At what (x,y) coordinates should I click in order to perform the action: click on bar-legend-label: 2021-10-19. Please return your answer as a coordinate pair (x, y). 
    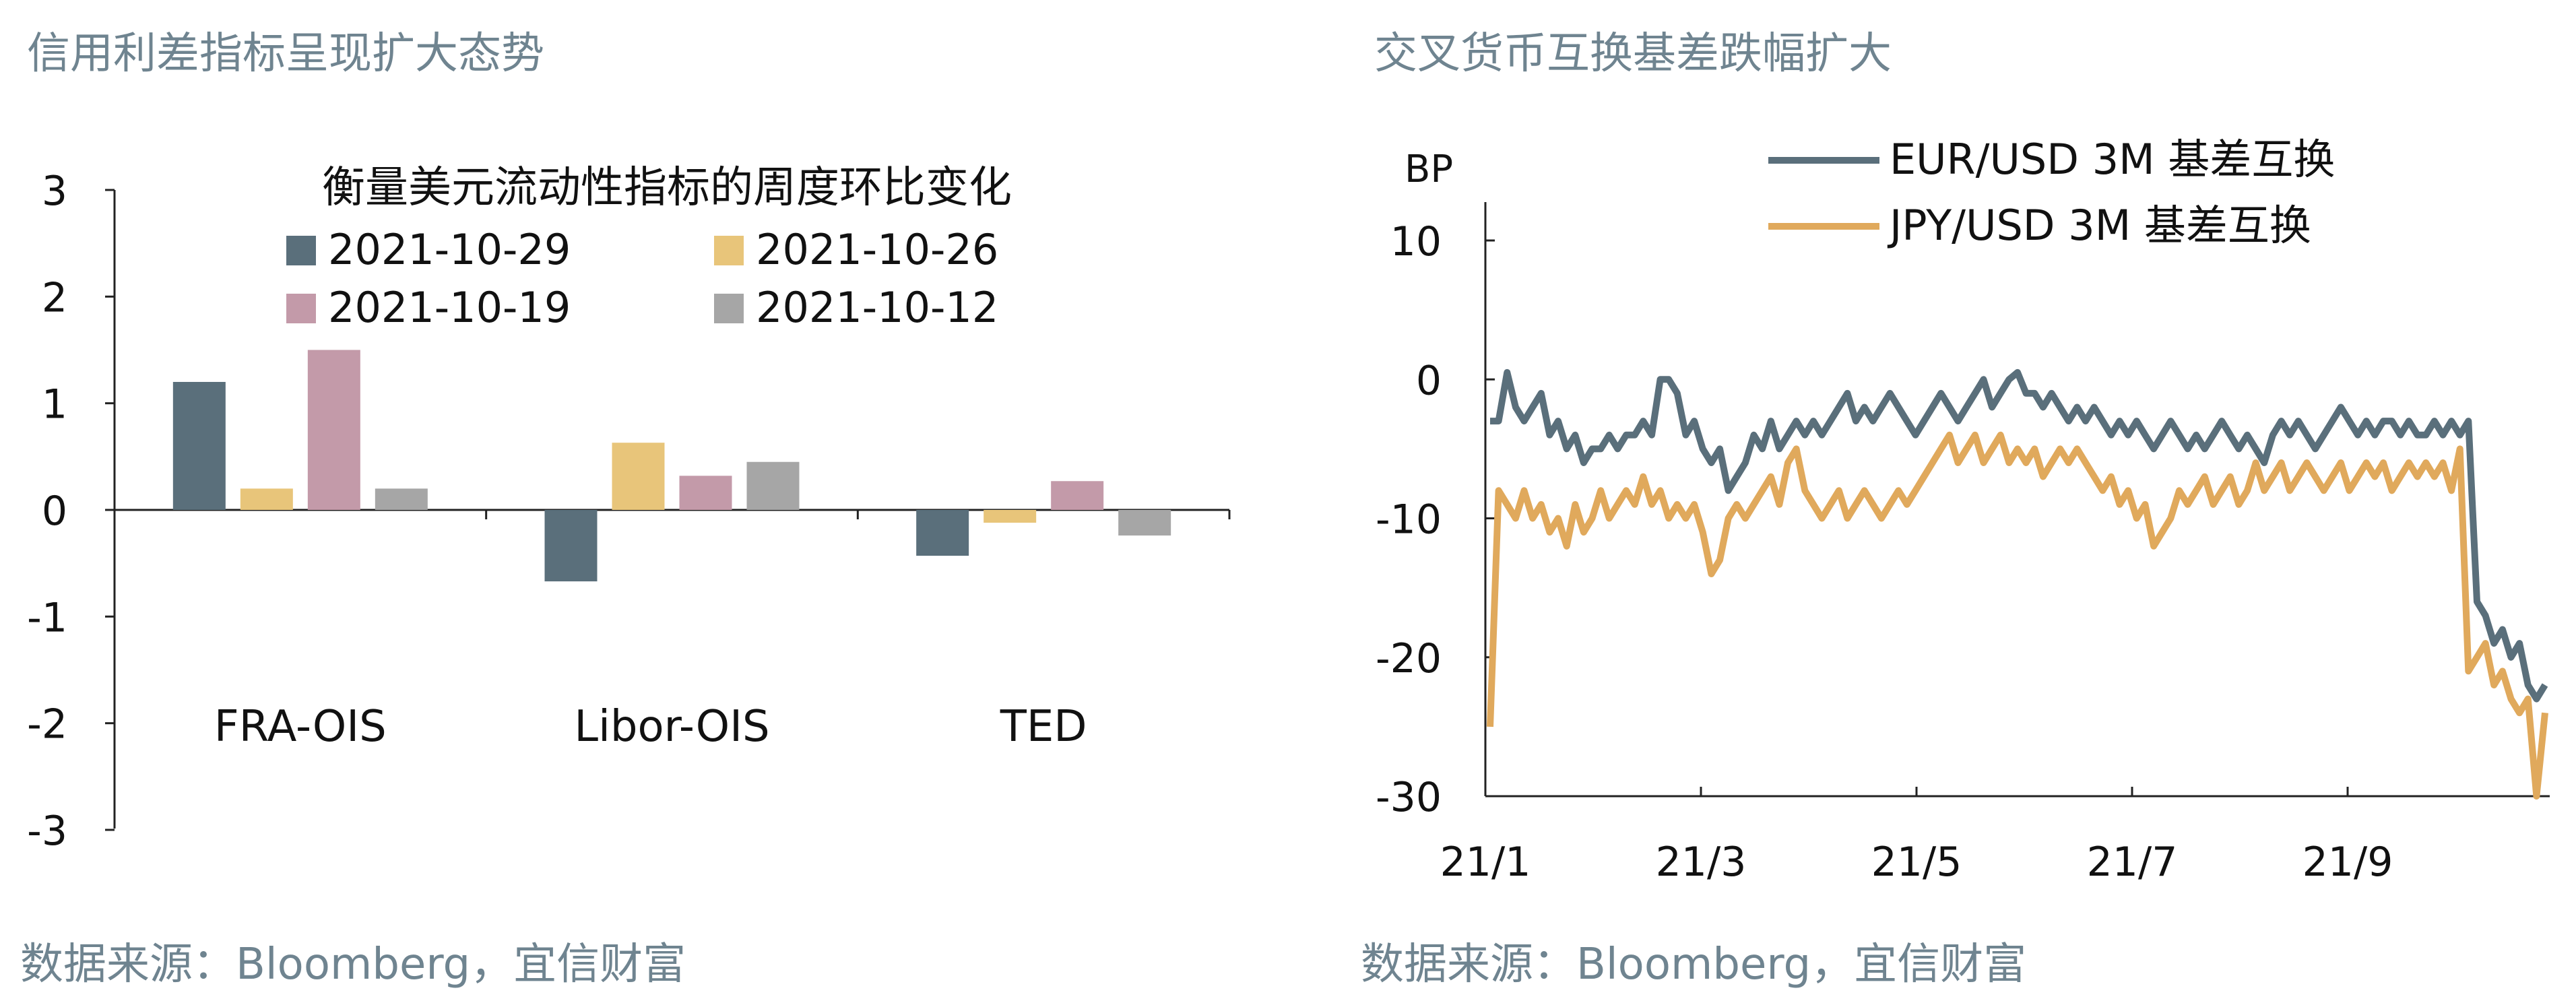
    Looking at the image, I should click on (450, 307).